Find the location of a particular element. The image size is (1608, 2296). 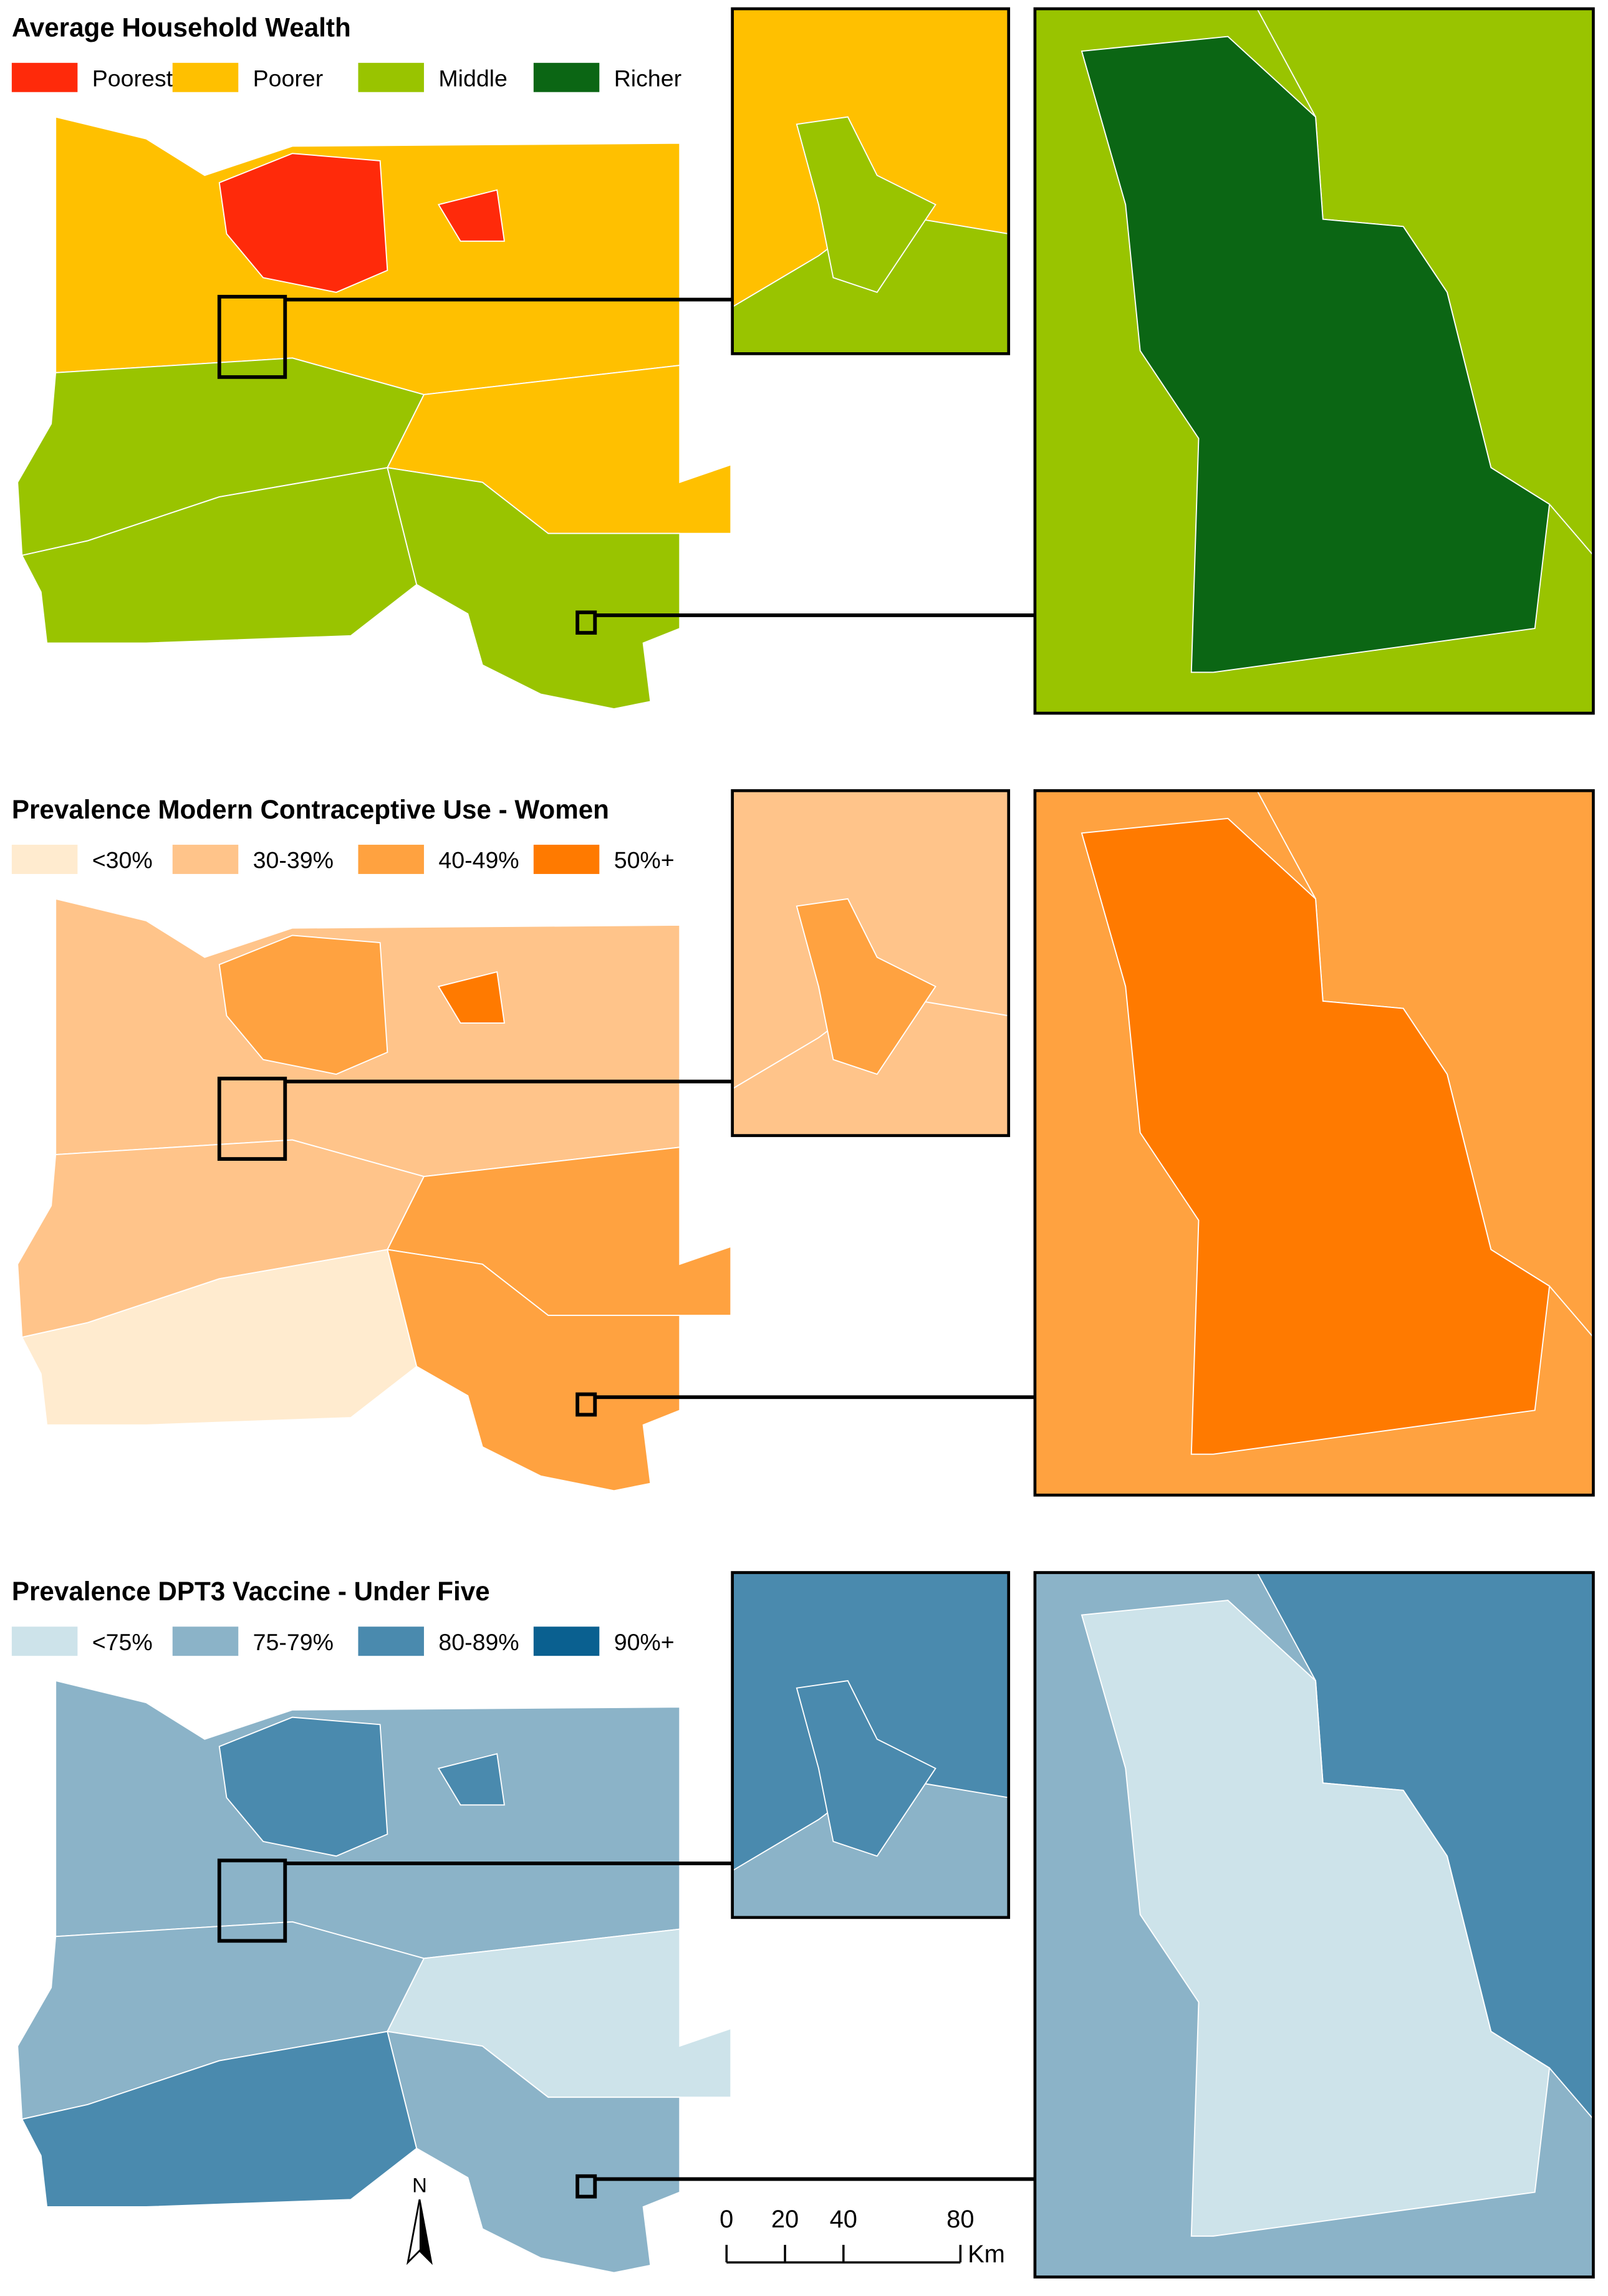

legend-label: 75-79% is located at coordinates (294, 1642).